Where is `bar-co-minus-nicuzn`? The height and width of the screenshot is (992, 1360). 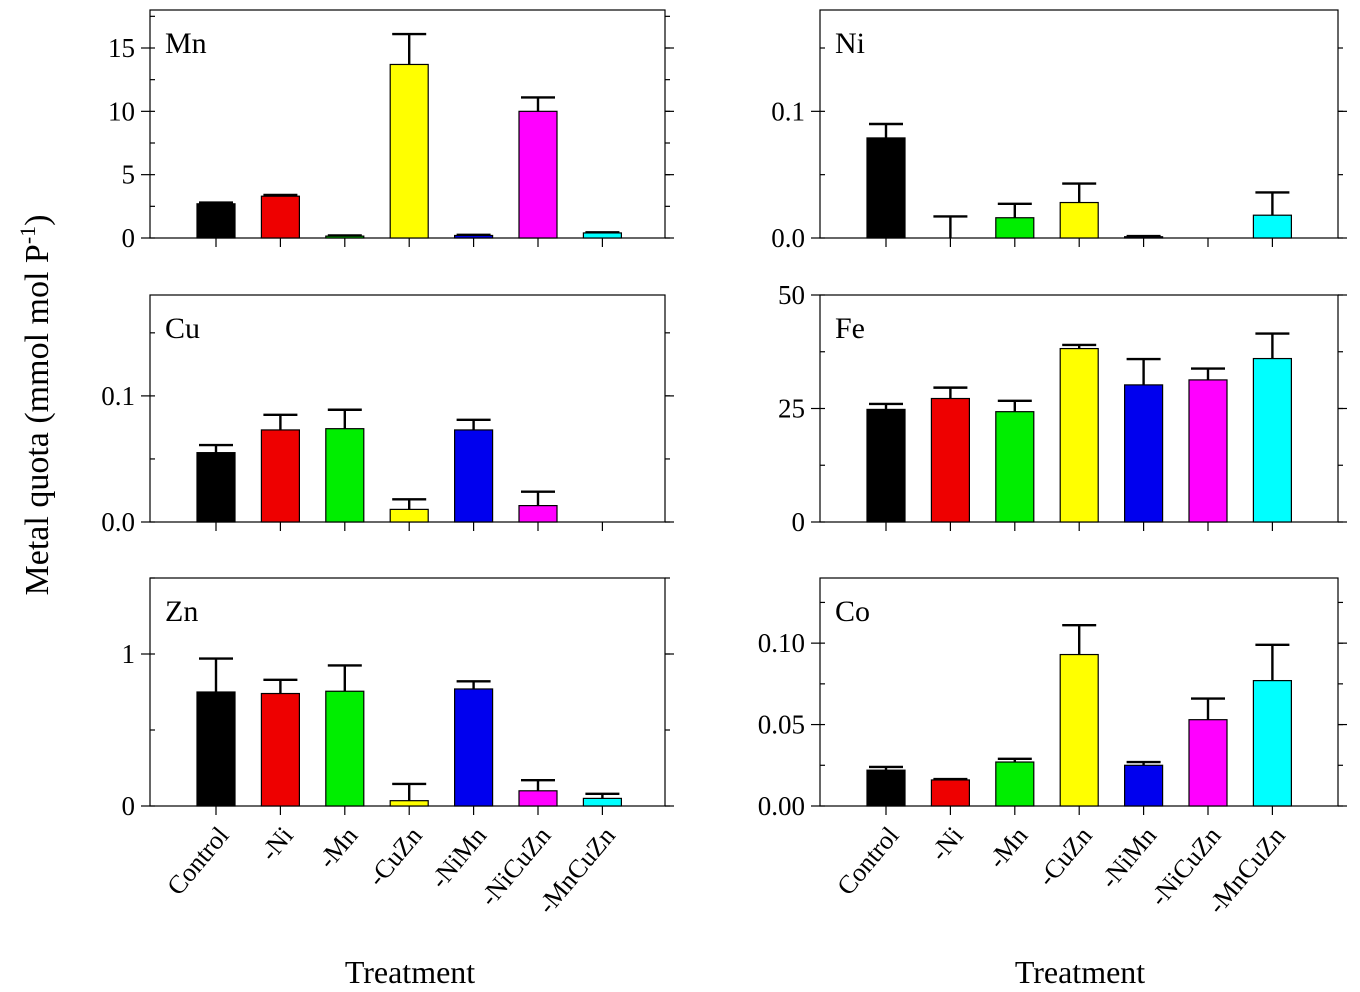 bar-co-minus-nicuzn is located at coordinates (1208, 763).